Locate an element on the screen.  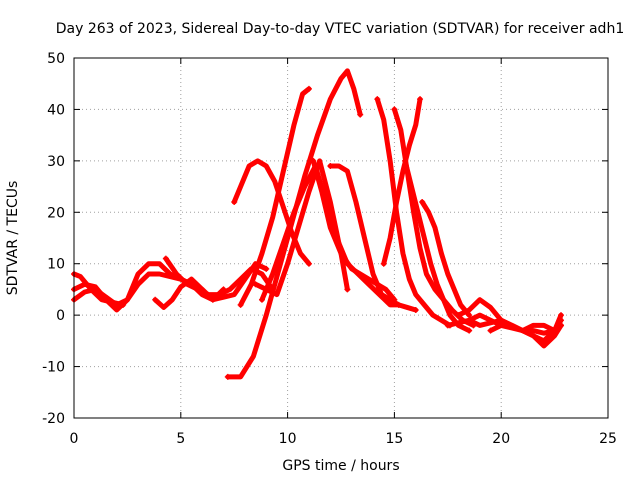
x-tick-label: 0 is located at coordinates (74, 439).